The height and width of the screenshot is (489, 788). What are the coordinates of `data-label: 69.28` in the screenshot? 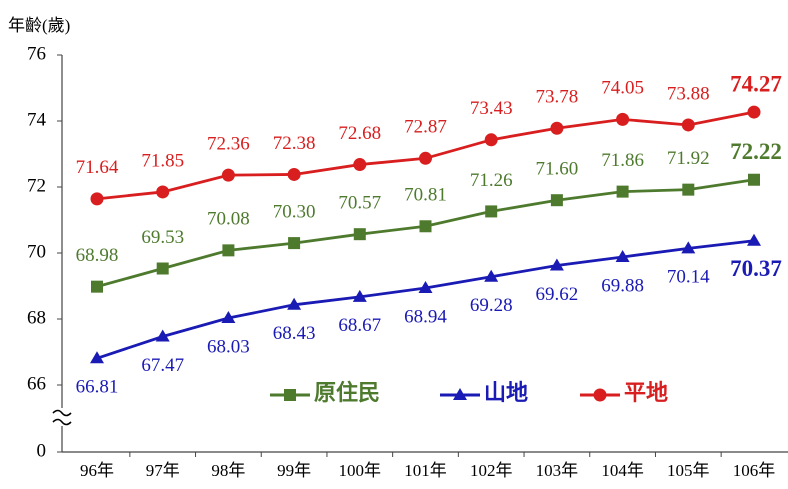 It's located at (491, 305).